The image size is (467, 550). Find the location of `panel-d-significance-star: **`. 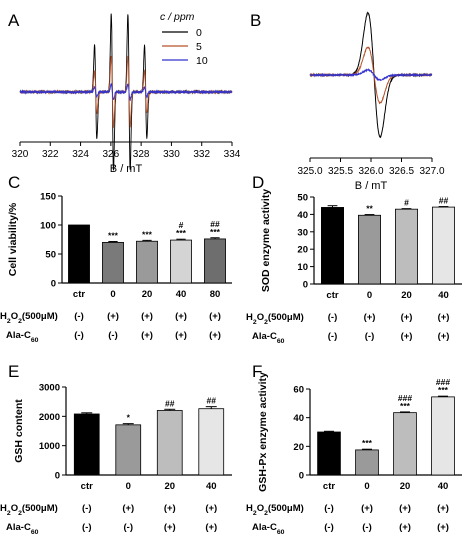

panel-d-significance-star: ** is located at coordinates (369, 209).